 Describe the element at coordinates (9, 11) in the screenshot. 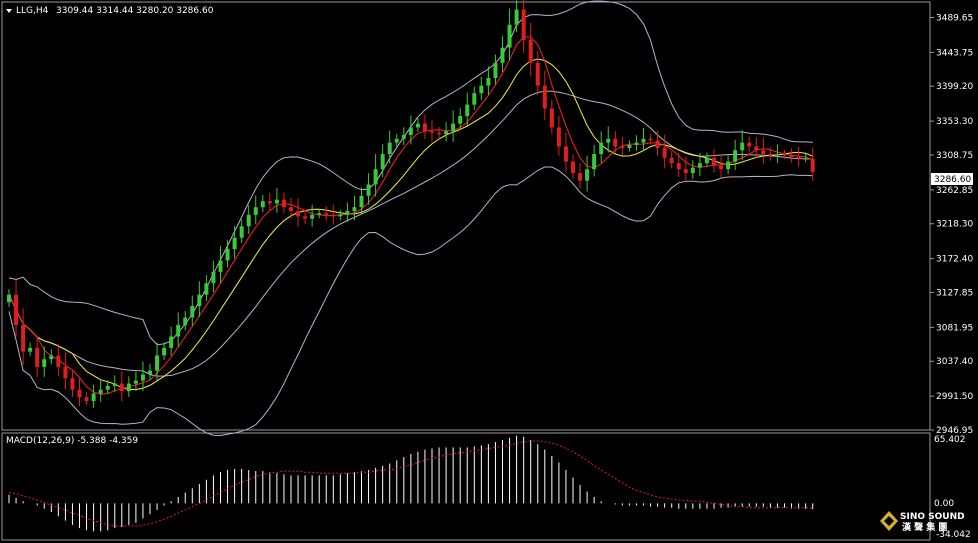

I see `dropdown-triangle-icon` at that location.